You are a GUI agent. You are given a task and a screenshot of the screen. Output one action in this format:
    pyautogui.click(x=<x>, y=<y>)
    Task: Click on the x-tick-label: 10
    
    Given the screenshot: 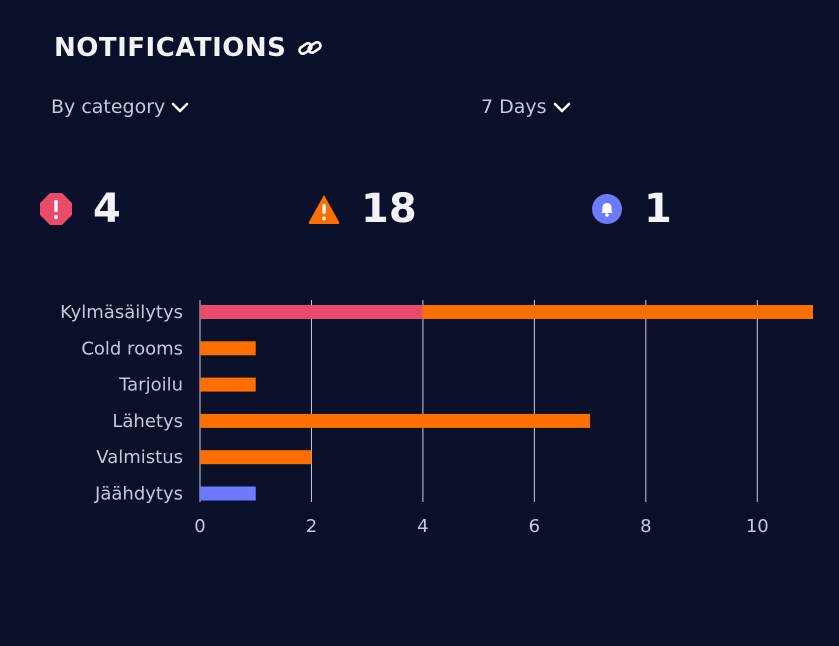 What is the action you would take?
    pyautogui.click(x=757, y=526)
    